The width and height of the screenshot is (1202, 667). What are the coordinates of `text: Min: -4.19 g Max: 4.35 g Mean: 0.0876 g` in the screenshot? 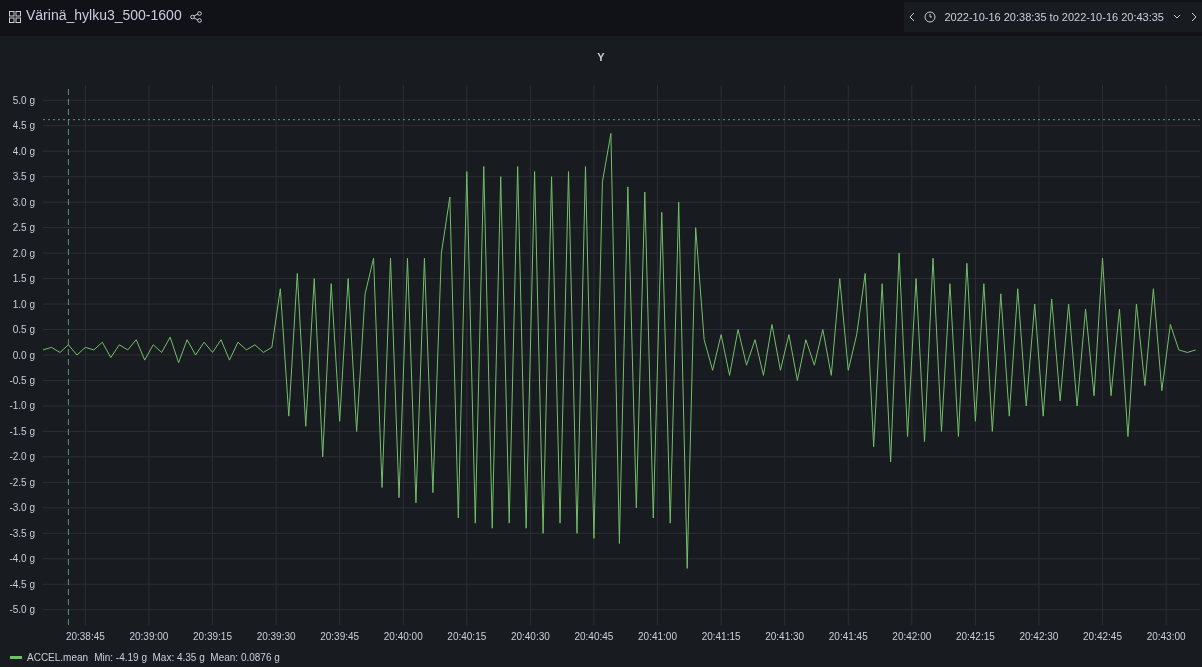 It's located at (187, 657).